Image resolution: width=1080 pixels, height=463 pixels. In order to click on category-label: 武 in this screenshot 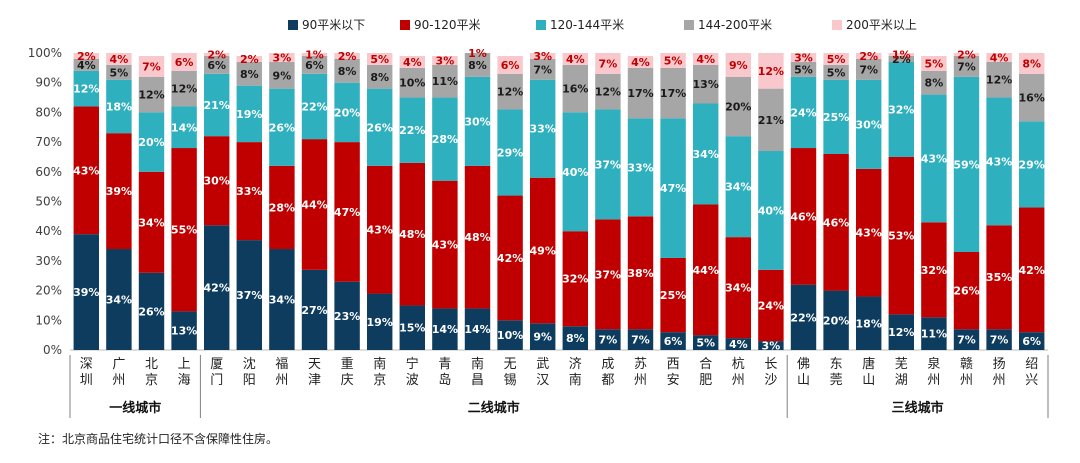, I will do `click(542, 364)`.